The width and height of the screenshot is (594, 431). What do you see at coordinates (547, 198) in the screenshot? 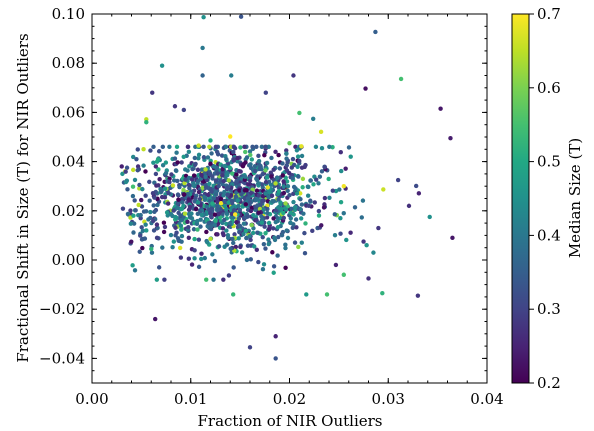
I see `colorbar: 0.2 0.3 0.4 0.5 0.6 0.7 Median Size (T)` at bounding box center [547, 198].